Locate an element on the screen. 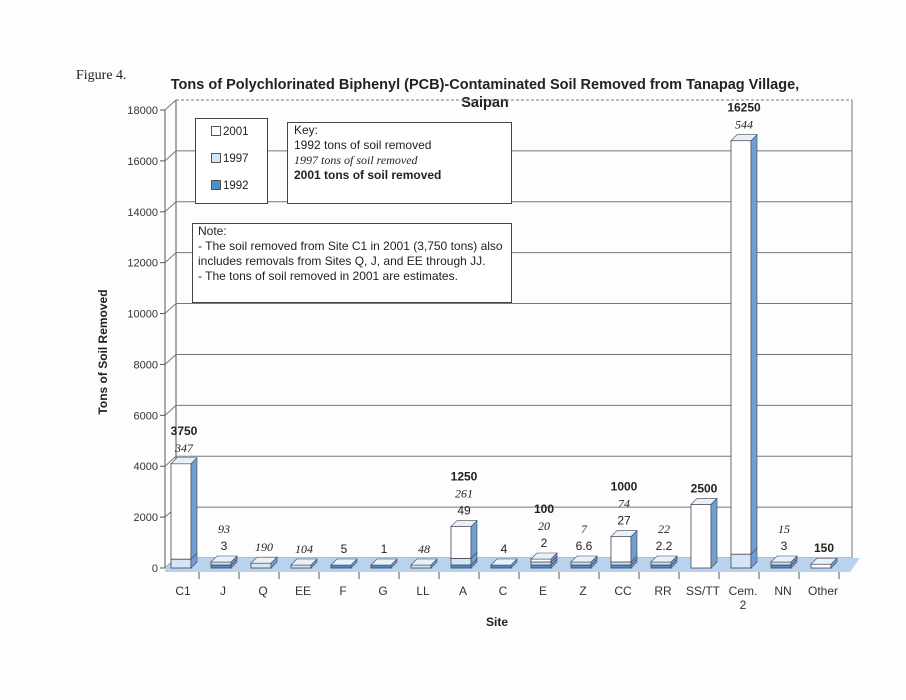 This screenshot has height=700, width=906. y-tick-label: 8000 is located at coordinates (146, 365).